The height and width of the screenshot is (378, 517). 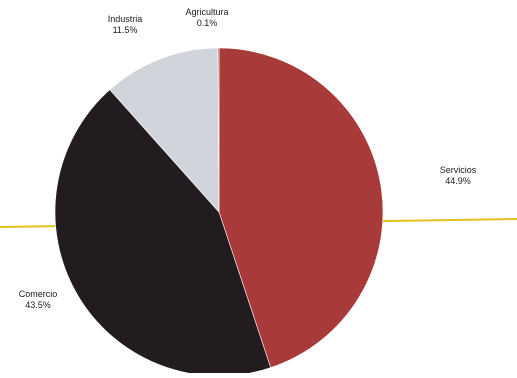 What do you see at coordinates (125, 19) in the screenshot?
I see `slice-label-industria: Industria` at bounding box center [125, 19].